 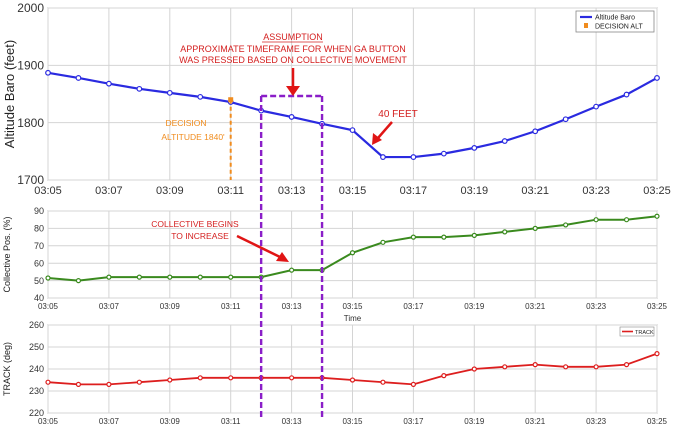 What do you see at coordinates (619, 27) in the screenshot?
I see `legend-label-decision: DECISION ALT` at bounding box center [619, 27].